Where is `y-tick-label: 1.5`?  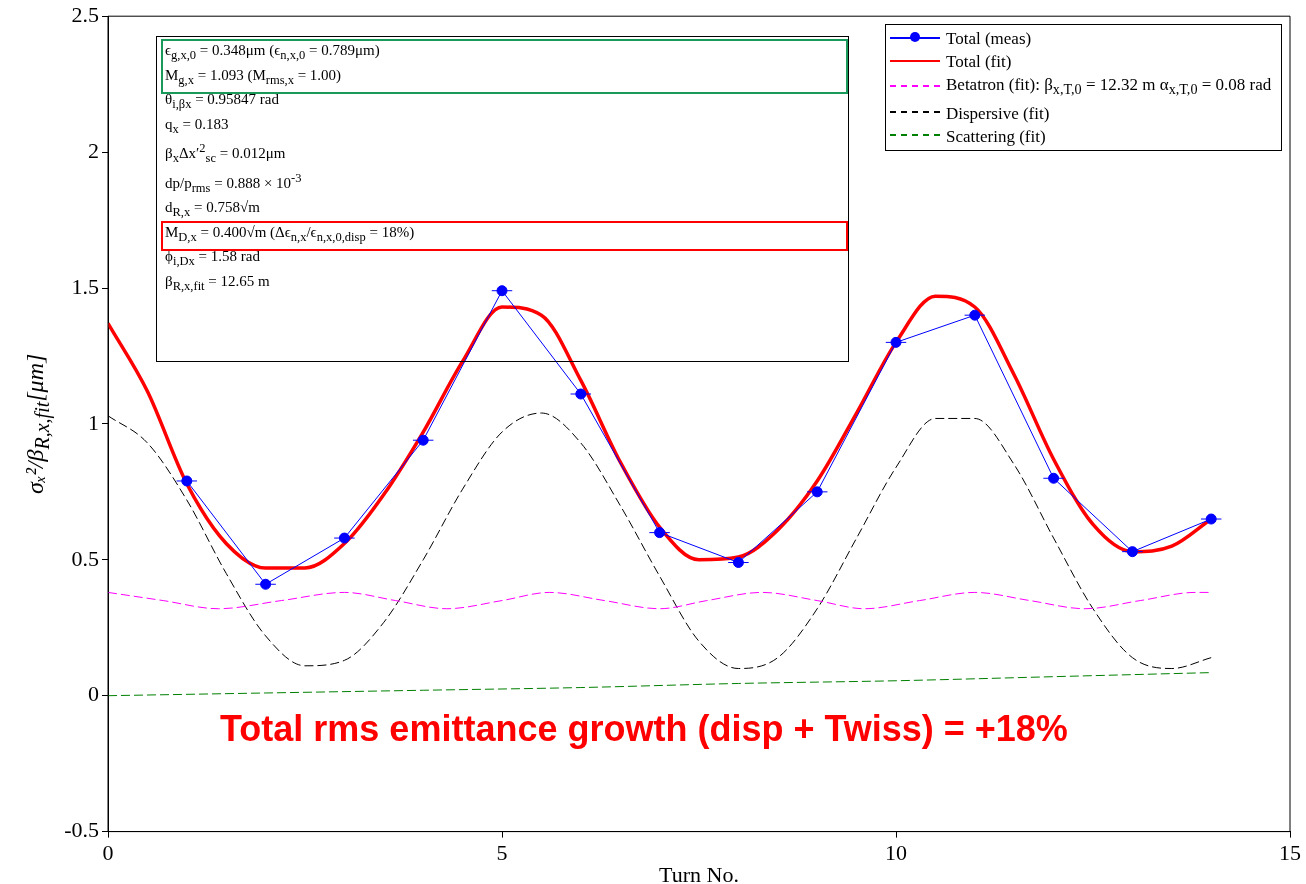 y-tick-label: 1.5 is located at coordinates (85, 286).